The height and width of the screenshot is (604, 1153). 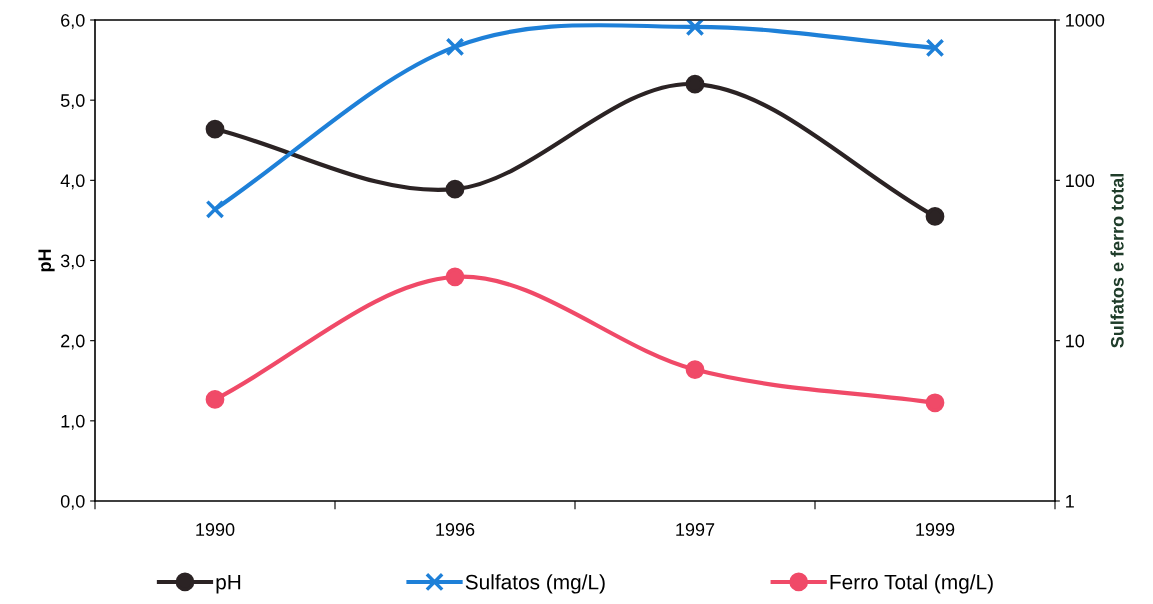 What do you see at coordinates (73, 422) in the screenshot?
I see `y-tick-label: 1,0` at bounding box center [73, 422].